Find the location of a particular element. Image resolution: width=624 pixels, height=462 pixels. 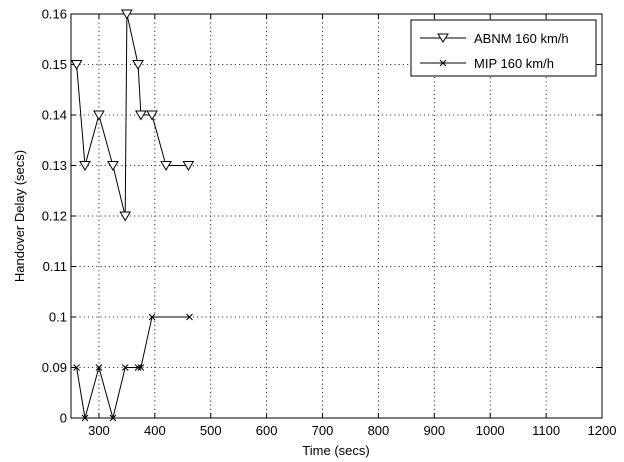

legend-label-mip: MIP 160 km/h is located at coordinates (514, 63).